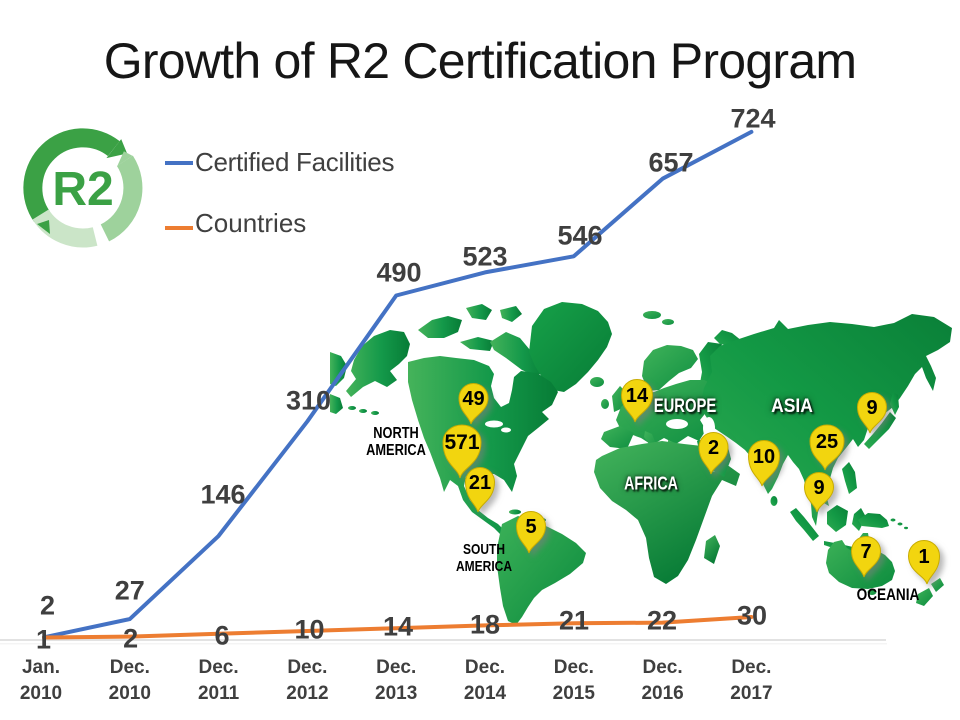 The width and height of the screenshot is (960, 720). I want to click on svg-text: 49, so click(473, 399).